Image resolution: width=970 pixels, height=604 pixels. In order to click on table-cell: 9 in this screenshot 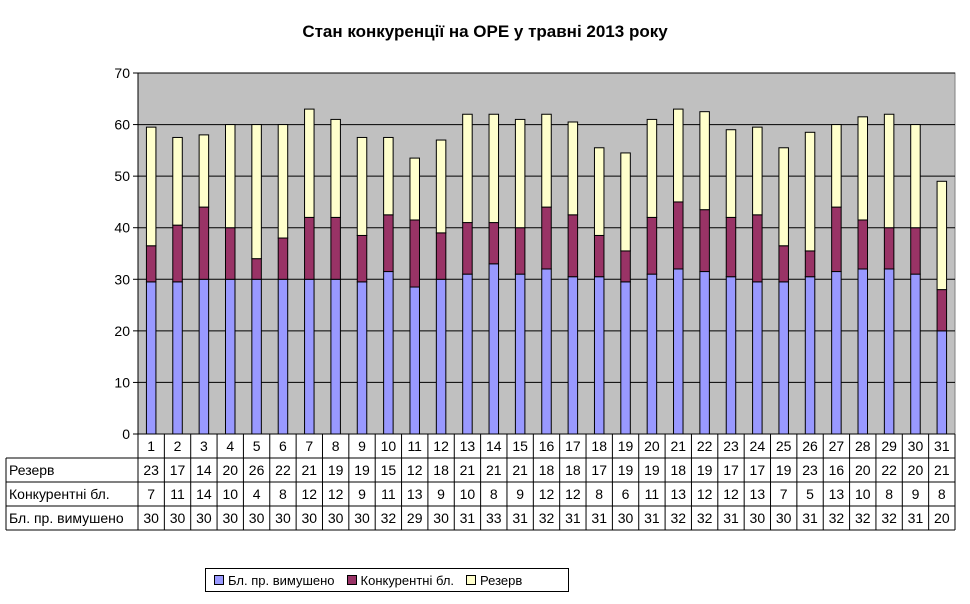, I will do `click(520, 494)`.